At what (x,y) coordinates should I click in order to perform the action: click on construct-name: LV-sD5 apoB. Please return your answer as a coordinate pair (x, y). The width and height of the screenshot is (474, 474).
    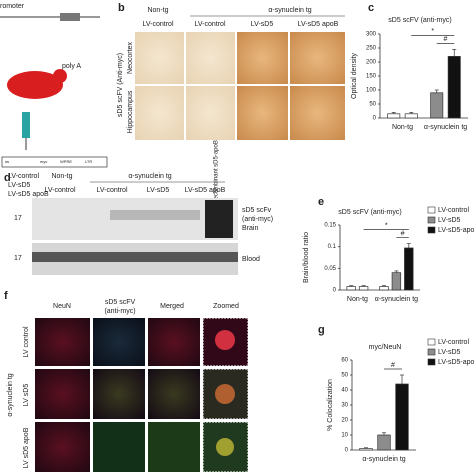
    Looking at the image, I should click on (28, 194).